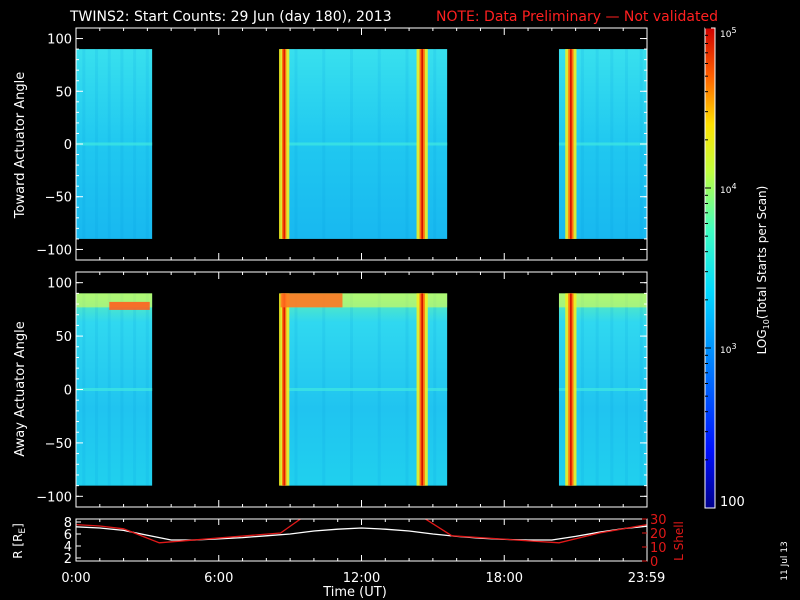  What do you see at coordinates (361, 578) in the screenshot?
I see `x-tick-label: 12:00` at bounding box center [361, 578].